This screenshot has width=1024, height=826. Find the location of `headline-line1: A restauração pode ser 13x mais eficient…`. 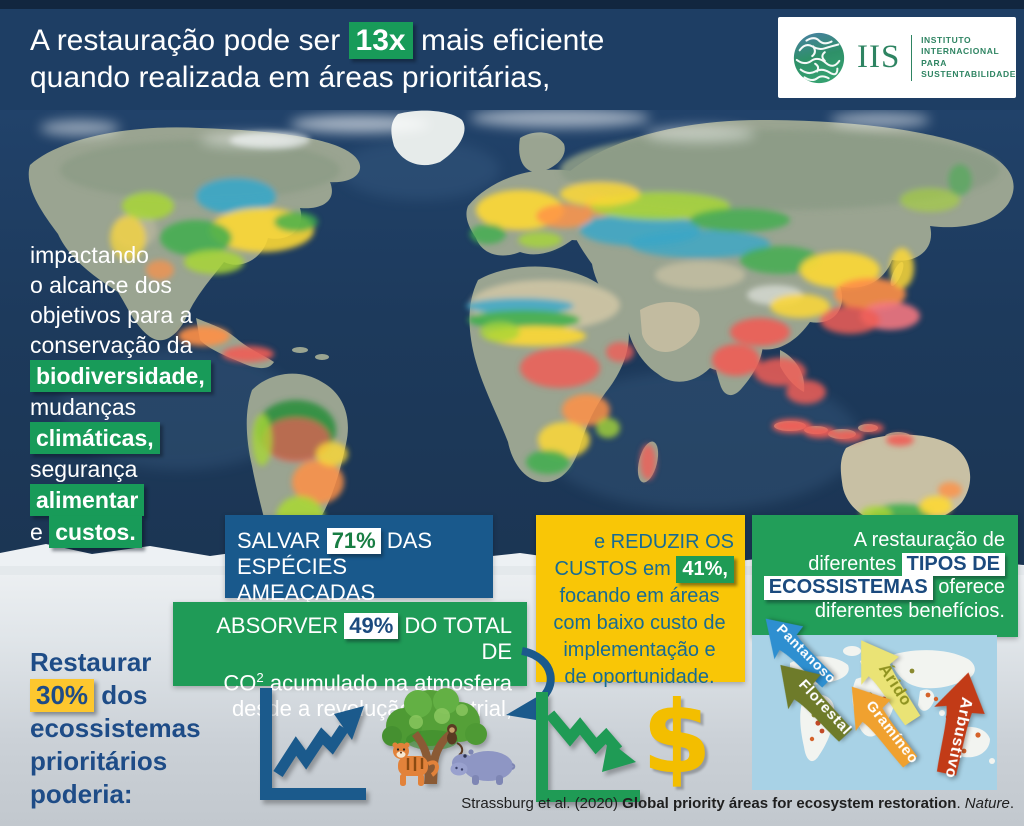

headline-line1: A restauração pode ser 13x mais eficient… is located at coordinates (317, 40).